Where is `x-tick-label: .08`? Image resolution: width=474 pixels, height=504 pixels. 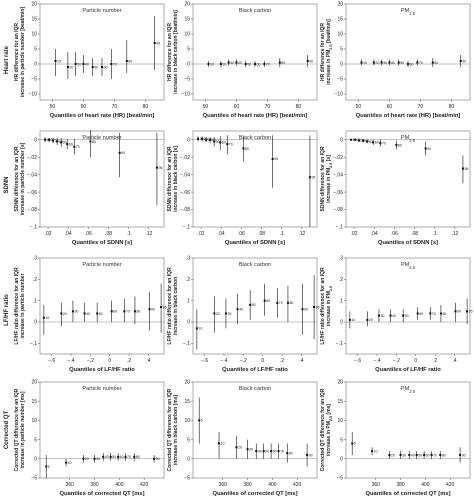 x-tick-label: .08 is located at coordinates (261, 234).